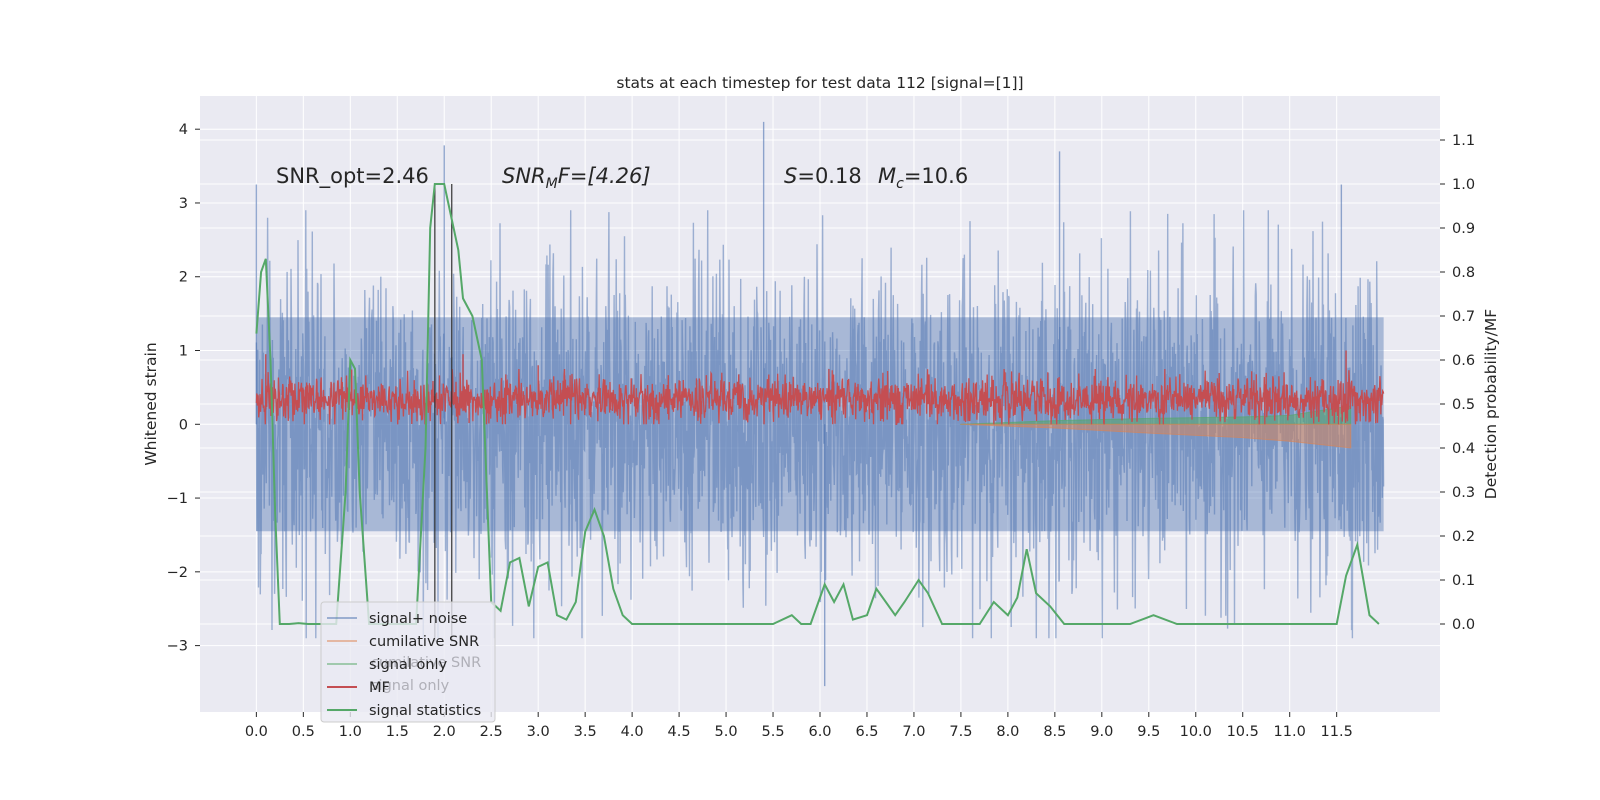  What do you see at coordinates (1463, 361) in the screenshot?
I see `y-tick-label-right: 0.6` at bounding box center [1463, 361].